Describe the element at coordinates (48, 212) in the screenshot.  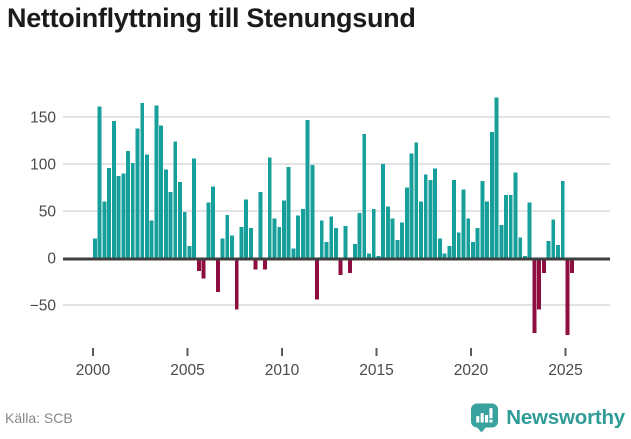
I see `y-tick-label: 50` at that location.